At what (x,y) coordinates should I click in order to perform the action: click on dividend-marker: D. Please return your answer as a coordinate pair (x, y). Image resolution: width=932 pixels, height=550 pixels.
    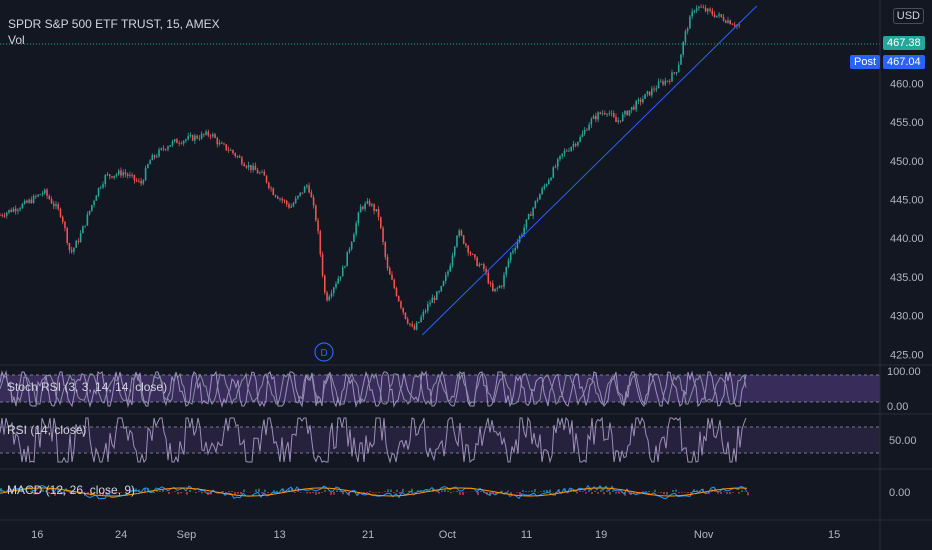
    Looking at the image, I should click on (324, 352).